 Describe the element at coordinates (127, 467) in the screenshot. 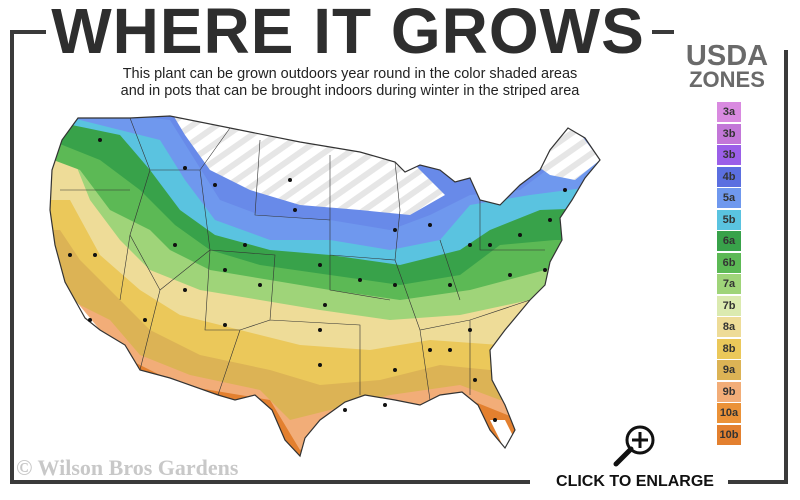

I see `copyright-watermark: © Wilson Bros Gardens` at that location.